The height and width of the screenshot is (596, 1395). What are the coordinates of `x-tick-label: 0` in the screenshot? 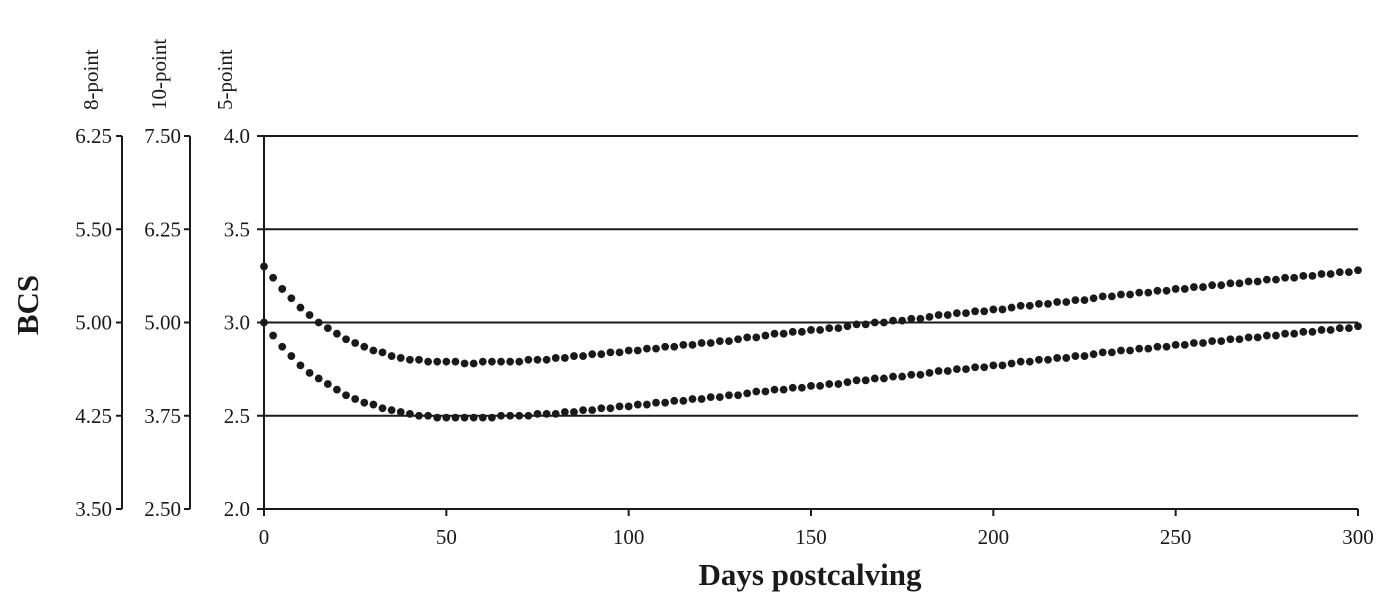 It's located at (264, 537).